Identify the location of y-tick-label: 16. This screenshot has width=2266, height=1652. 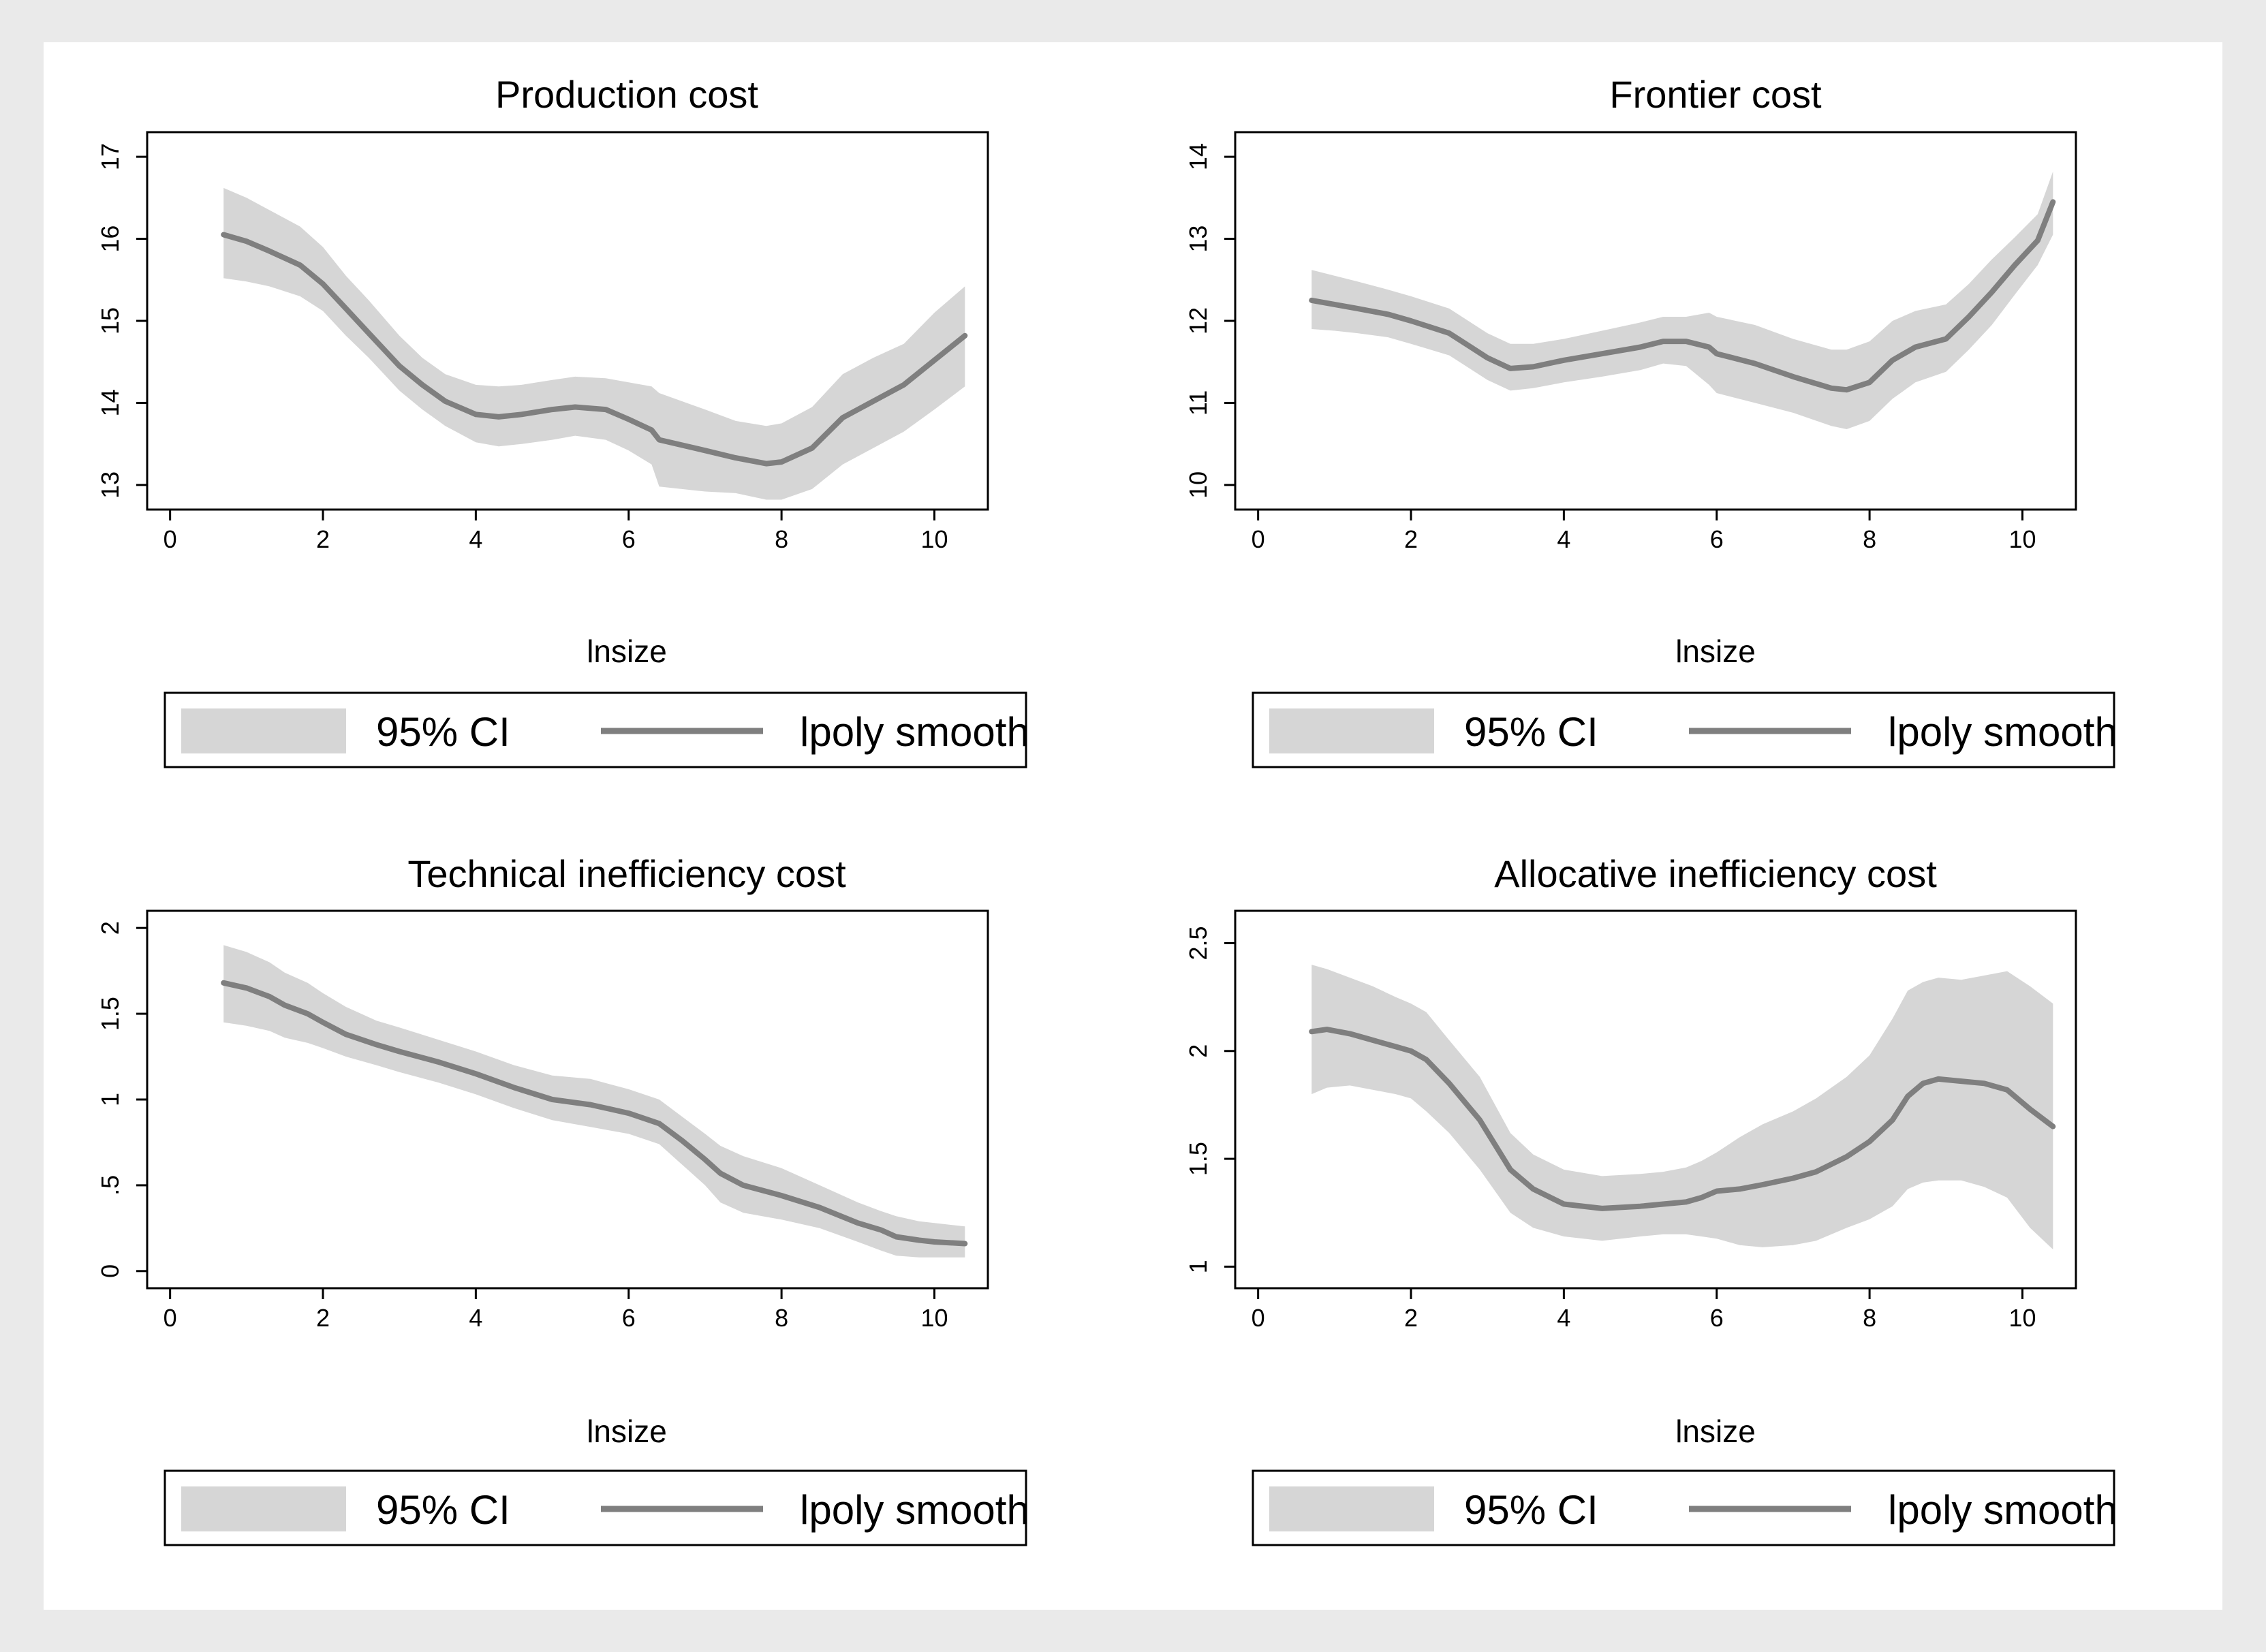
(110, 239).